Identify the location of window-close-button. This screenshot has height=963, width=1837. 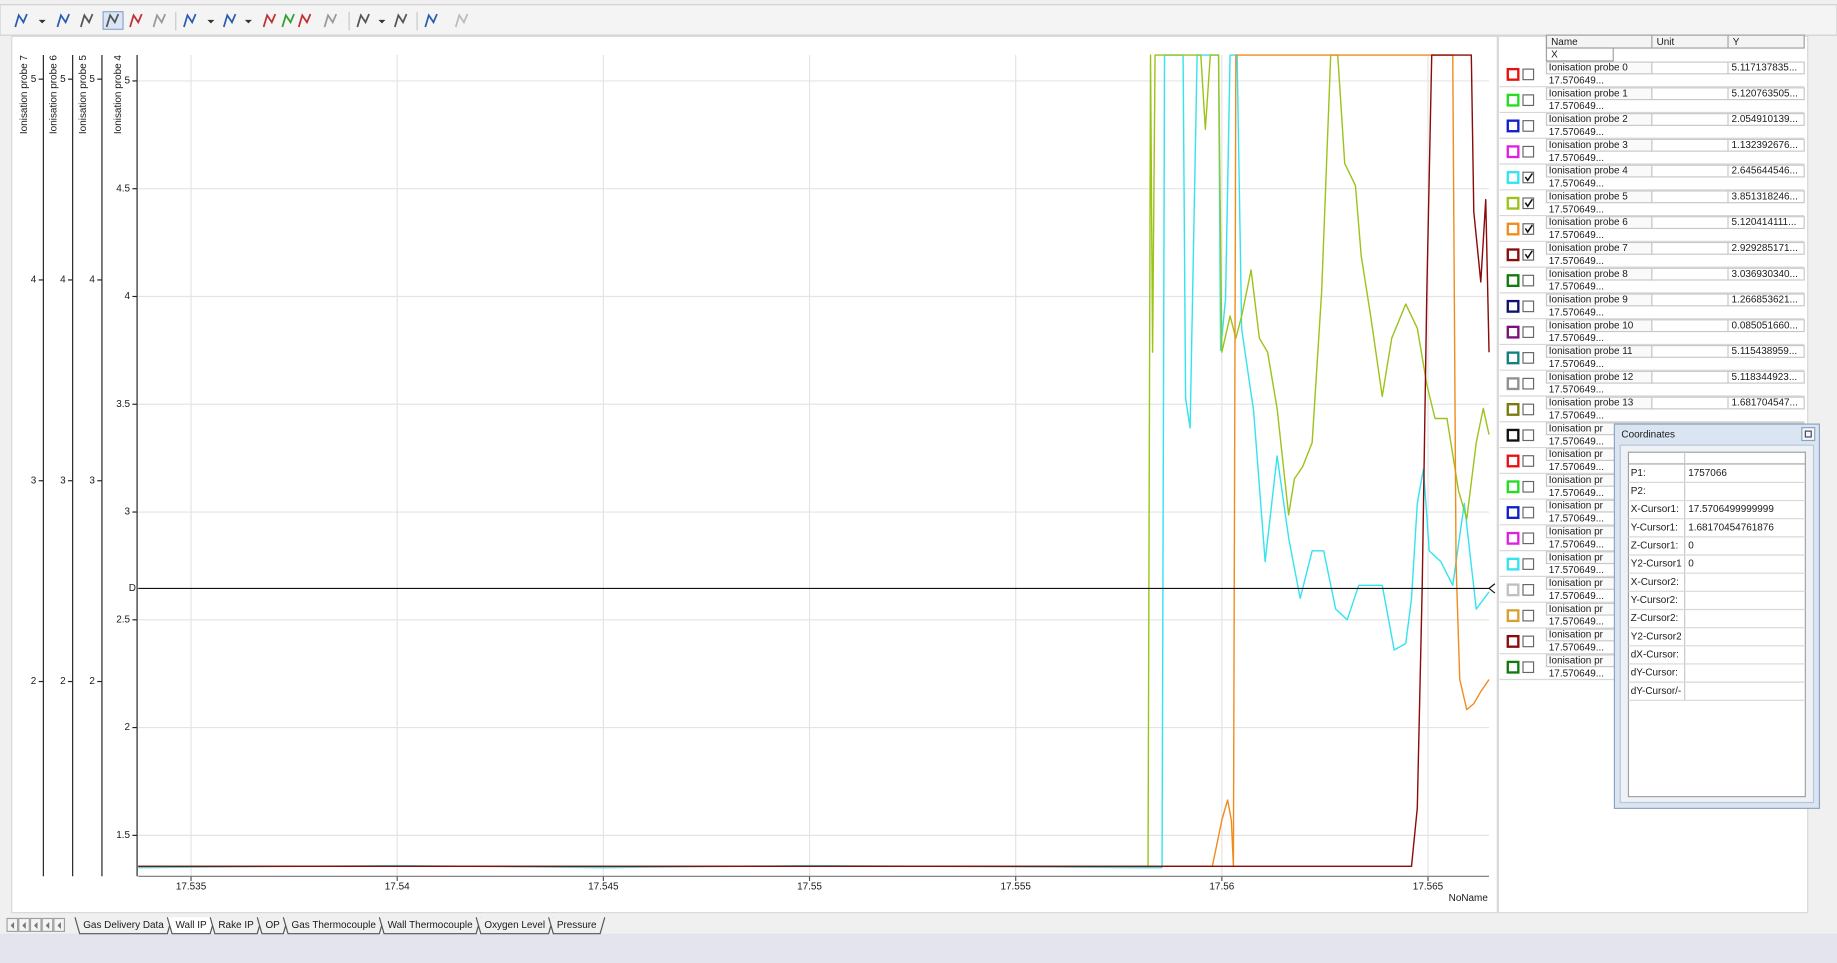
(1808, 434).